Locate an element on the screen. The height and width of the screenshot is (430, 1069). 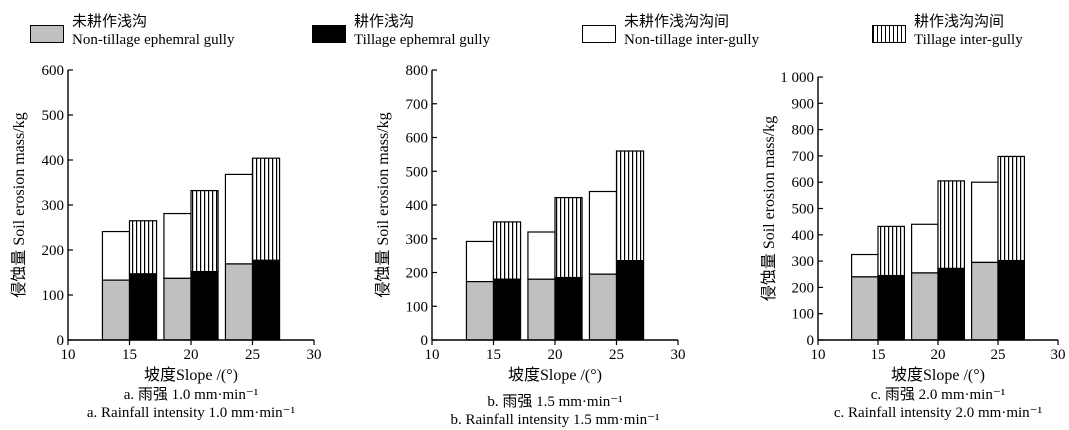
panel-caption-en: c. Rainfall intensity 2.0 mm·min⁻¹ is located at coordinates (938, 413).